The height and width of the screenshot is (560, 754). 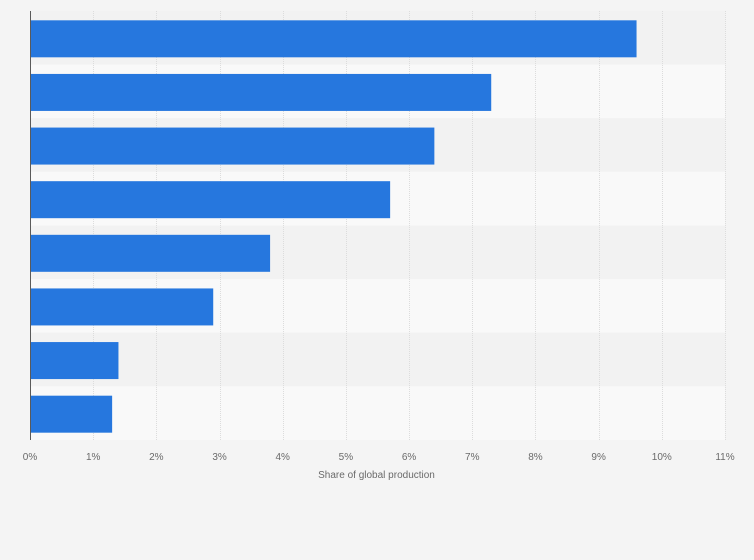 I want to click on x-tick-labels: 0% 1% 2% 3% 4% 5% 6% 7% 8% 9% 10% 11%, so click(x=379, y=457).